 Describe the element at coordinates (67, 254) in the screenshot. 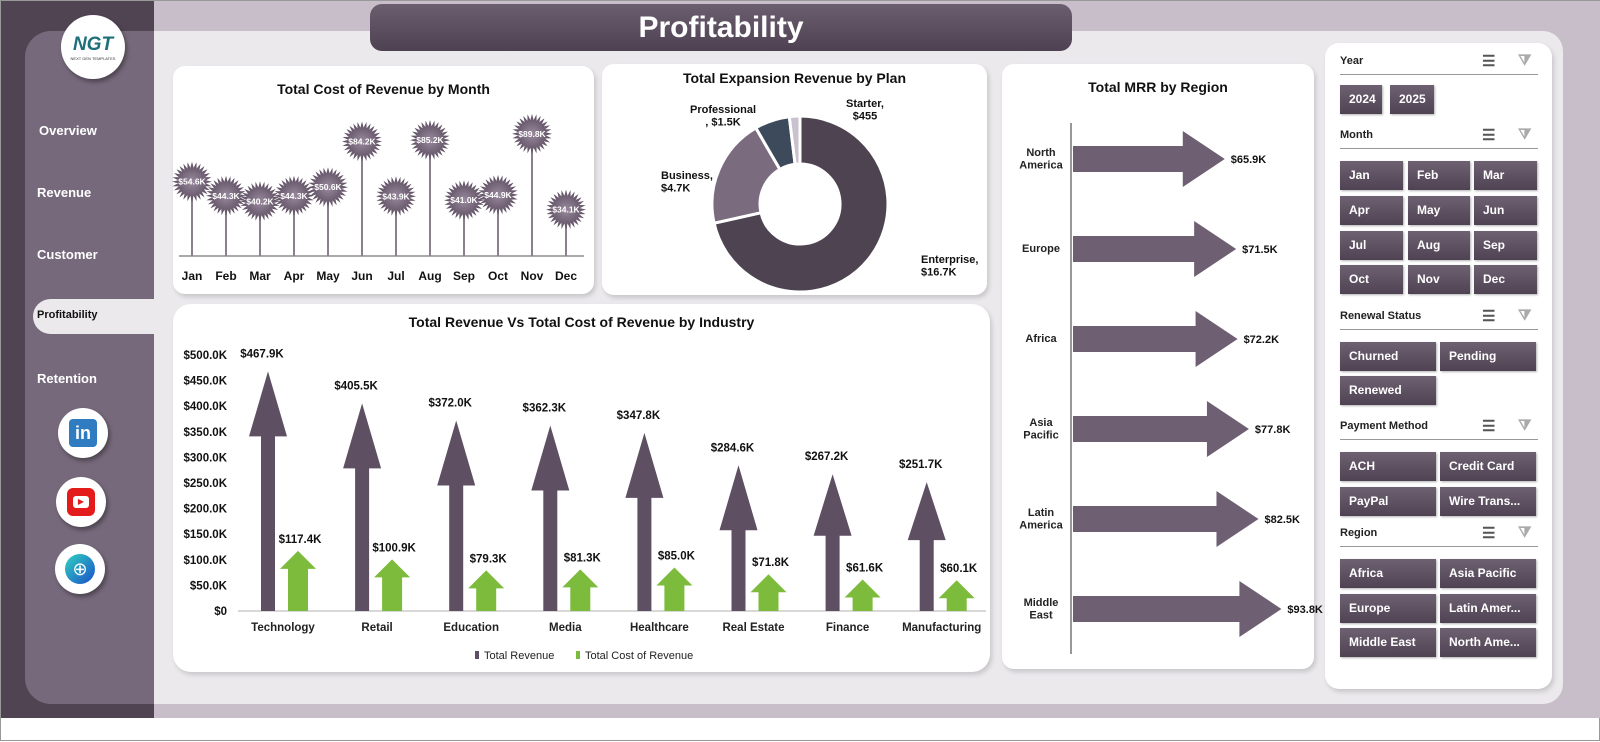

I see `nav-customer: Customer` at that location.